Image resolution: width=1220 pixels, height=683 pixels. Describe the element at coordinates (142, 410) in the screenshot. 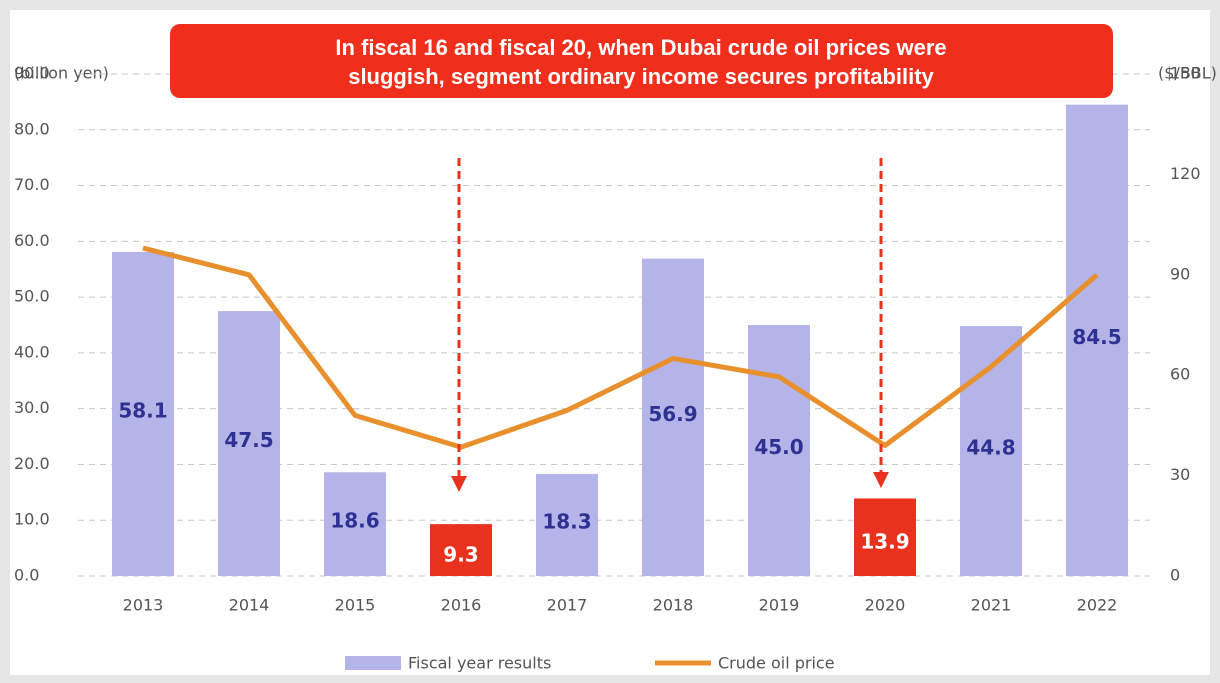

I see `data-label: 58.1` at that location.